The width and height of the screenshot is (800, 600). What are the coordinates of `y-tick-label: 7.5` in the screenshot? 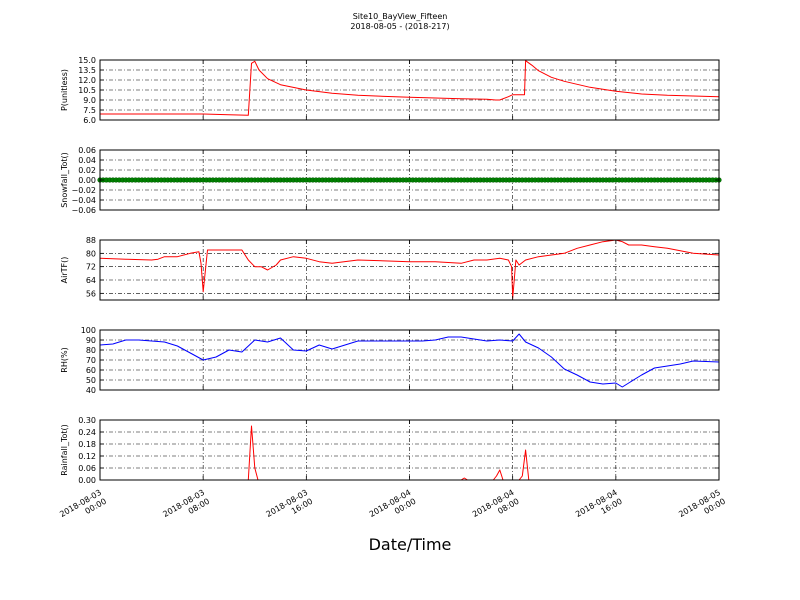 It's located at (89, 110).